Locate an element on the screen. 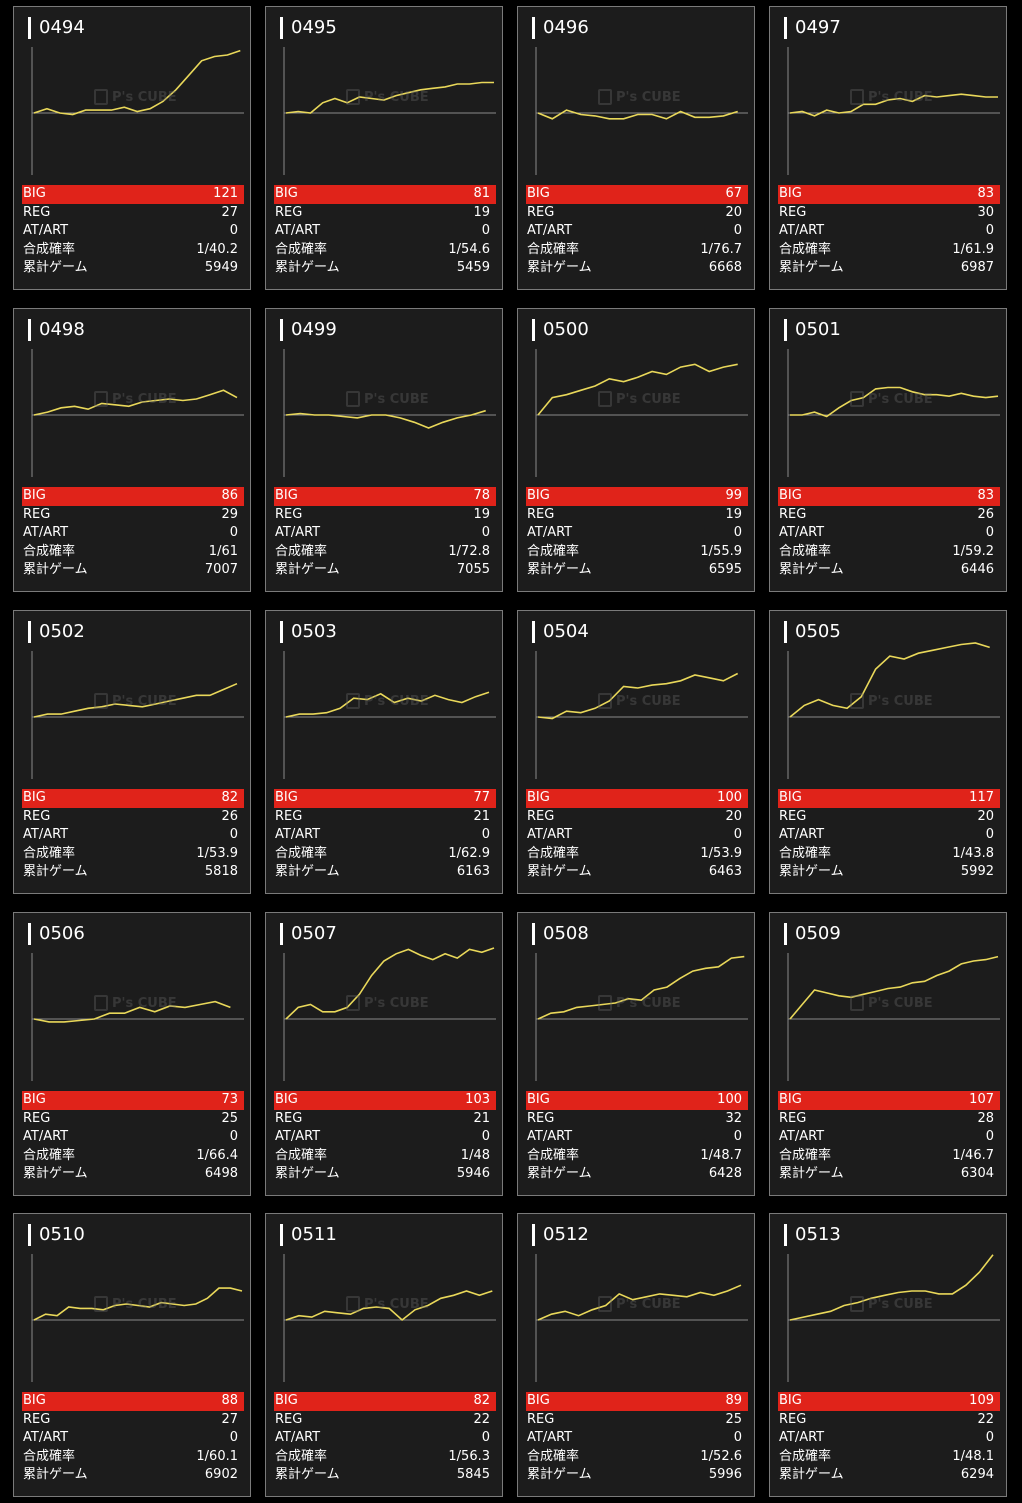  big-value: 121 is located at coordinates (225, 193).